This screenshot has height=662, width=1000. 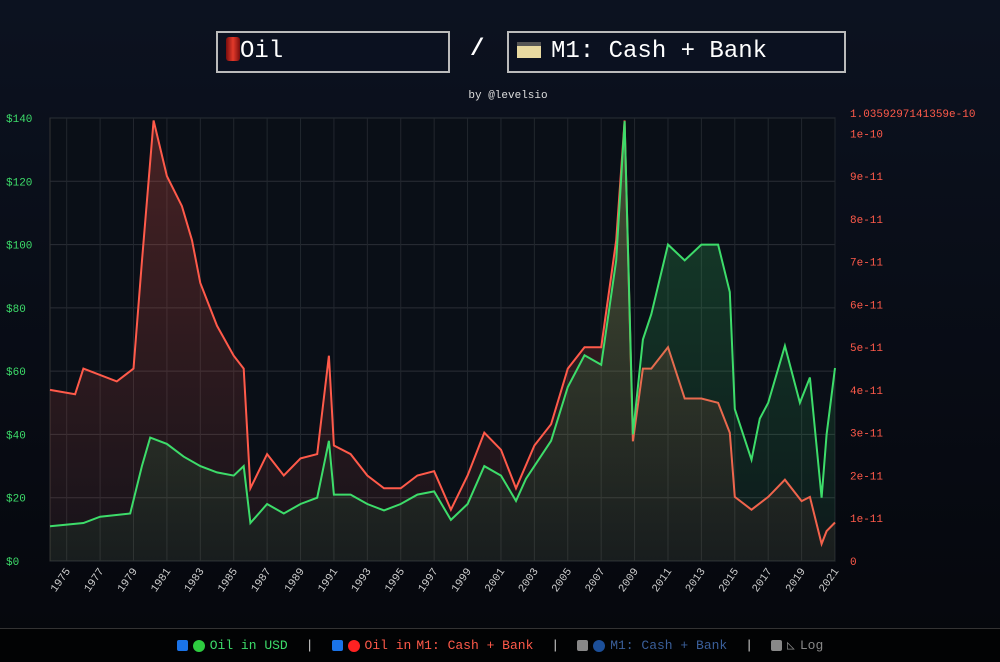 What do you see at coordinates (797, 645) in the screenshot?
I see `legend-log: ◺ Log` at bounding box center [797, 645].